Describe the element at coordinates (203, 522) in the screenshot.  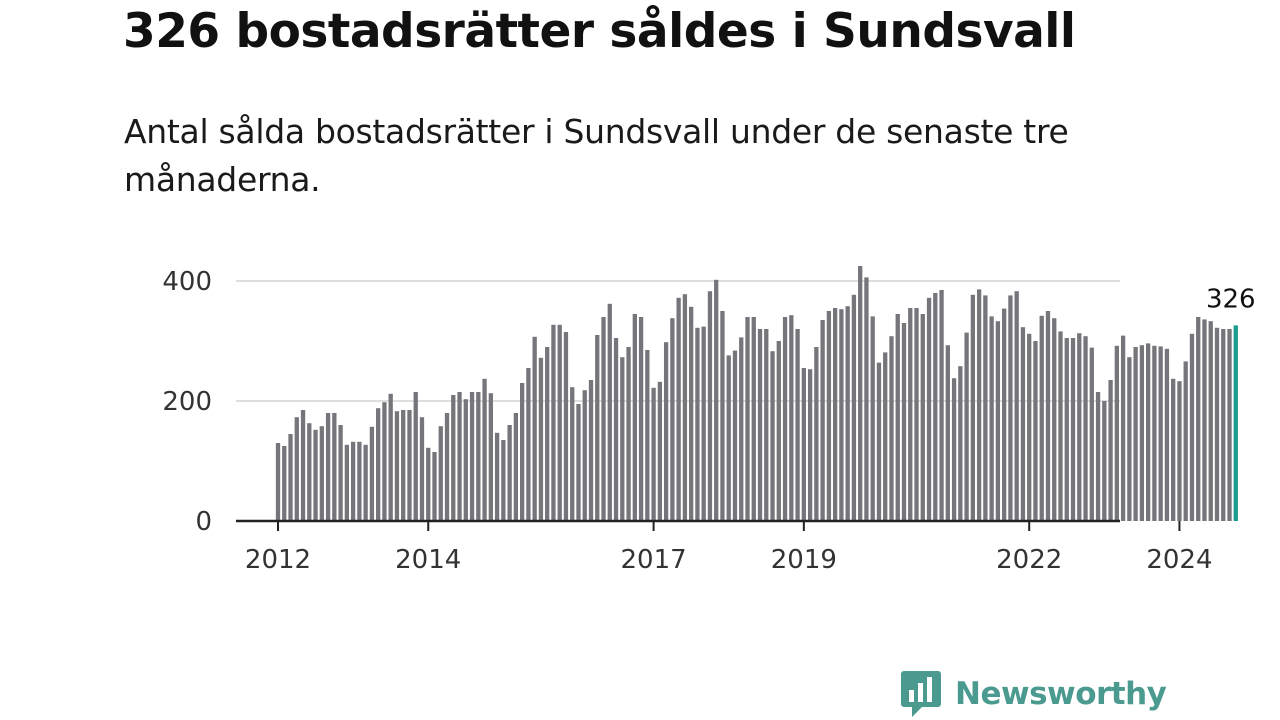
I see `y-tick-label-0: 0` at that location.